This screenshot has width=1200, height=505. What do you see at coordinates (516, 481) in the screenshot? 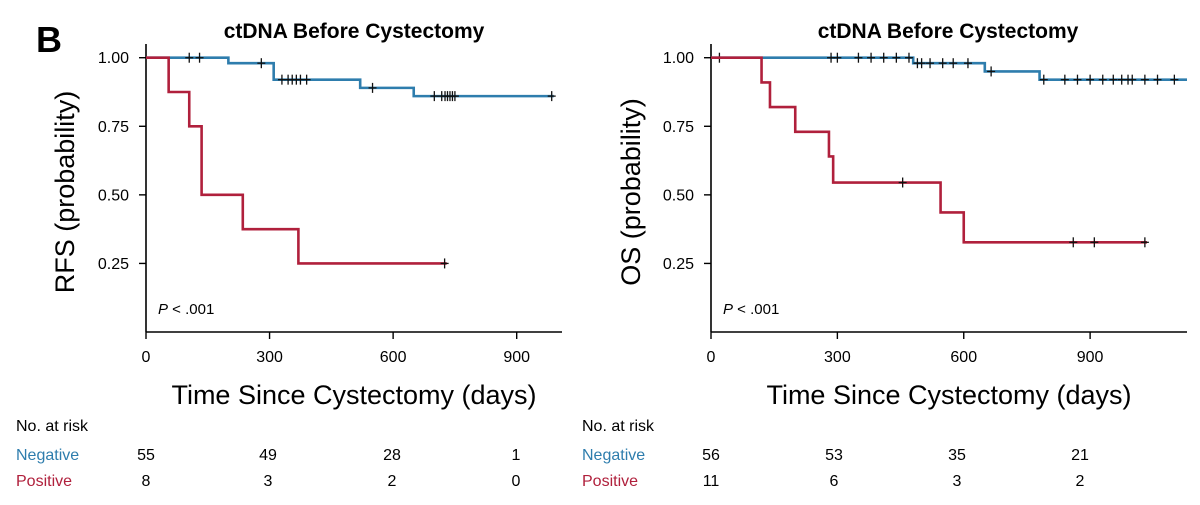
I see `risk-count: 0` at bounding box center [516, 481].